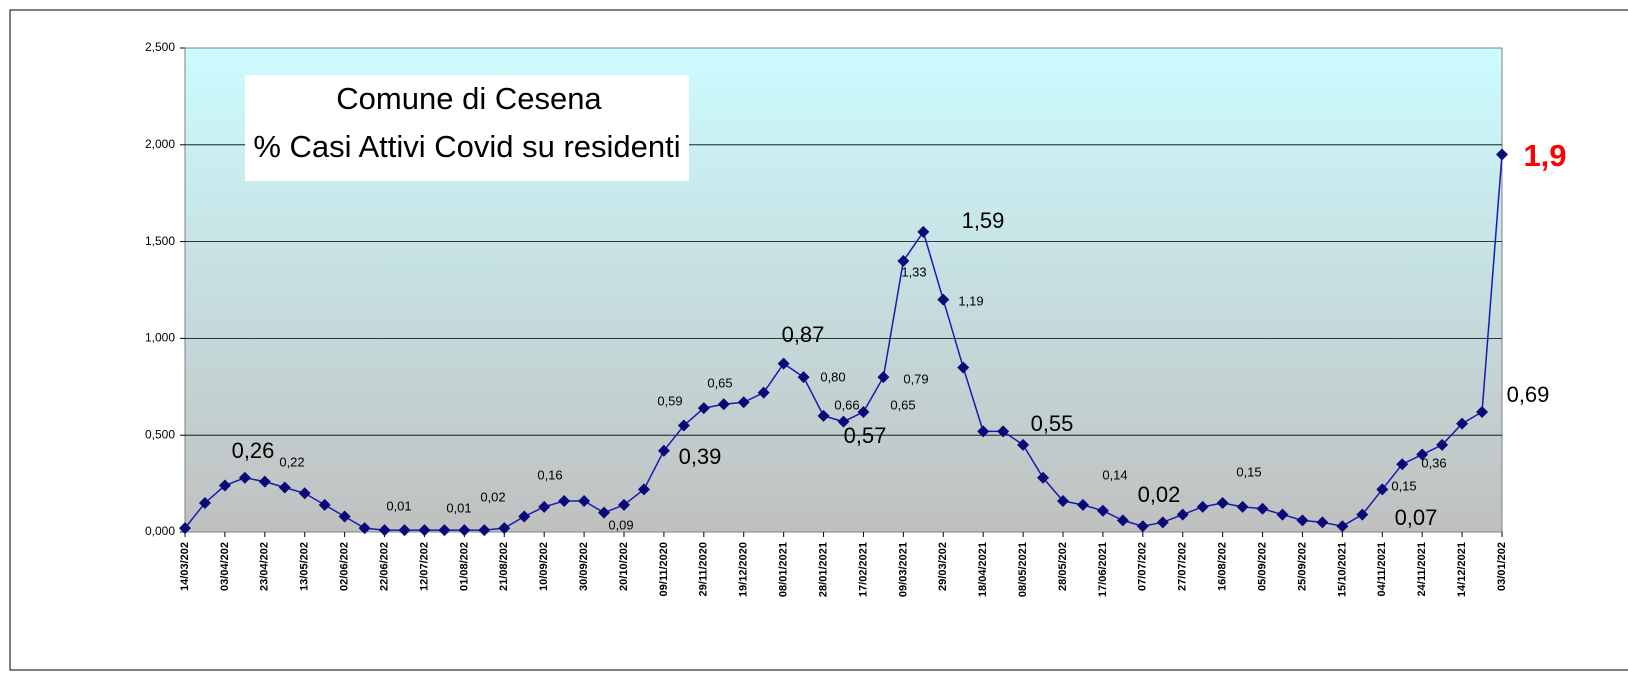 This screenshot has height=695, width=1628. What do you see at coordinates (784, 569) in the screenshot?
I see `x-tick-label: 08/01/2021` at bounding box center [784, 569].